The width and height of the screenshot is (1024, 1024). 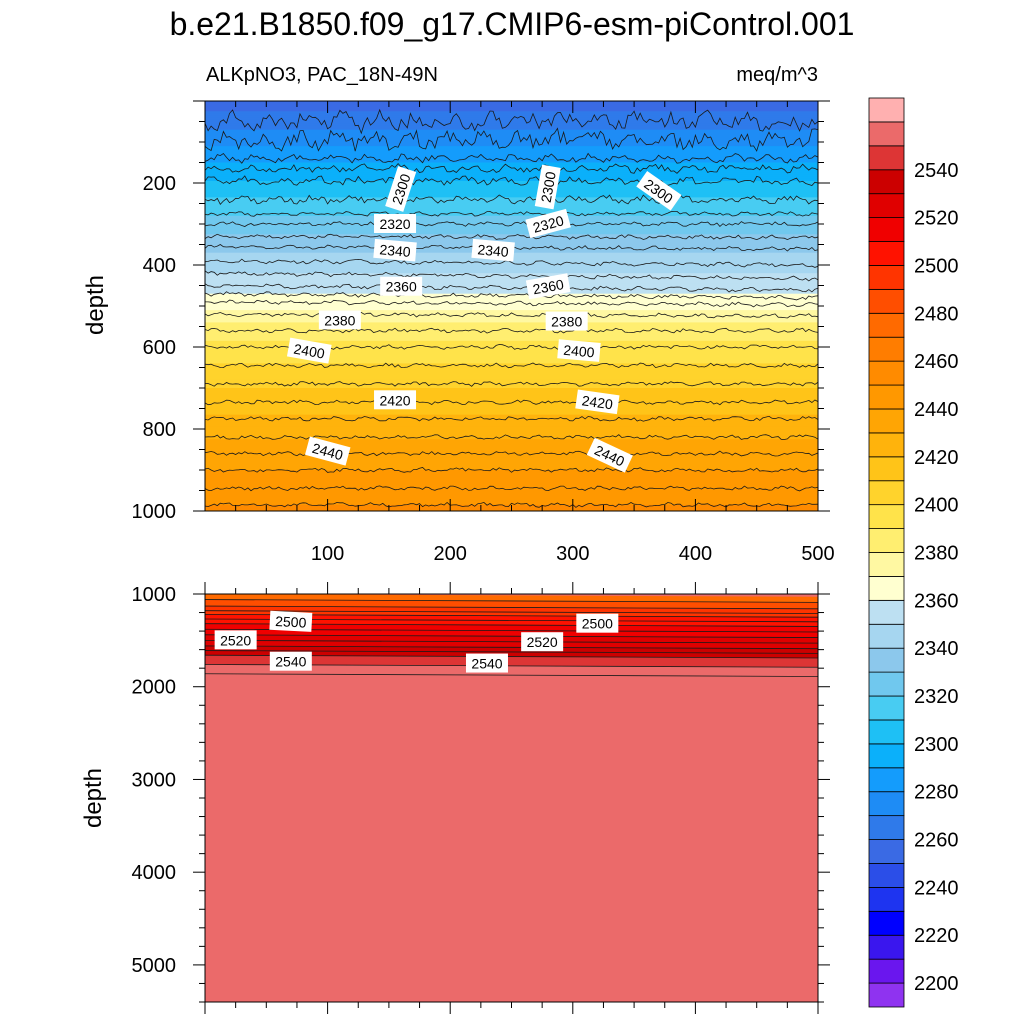 I want to click on upper-contour-label: 2400, so click(x=309, y=350).